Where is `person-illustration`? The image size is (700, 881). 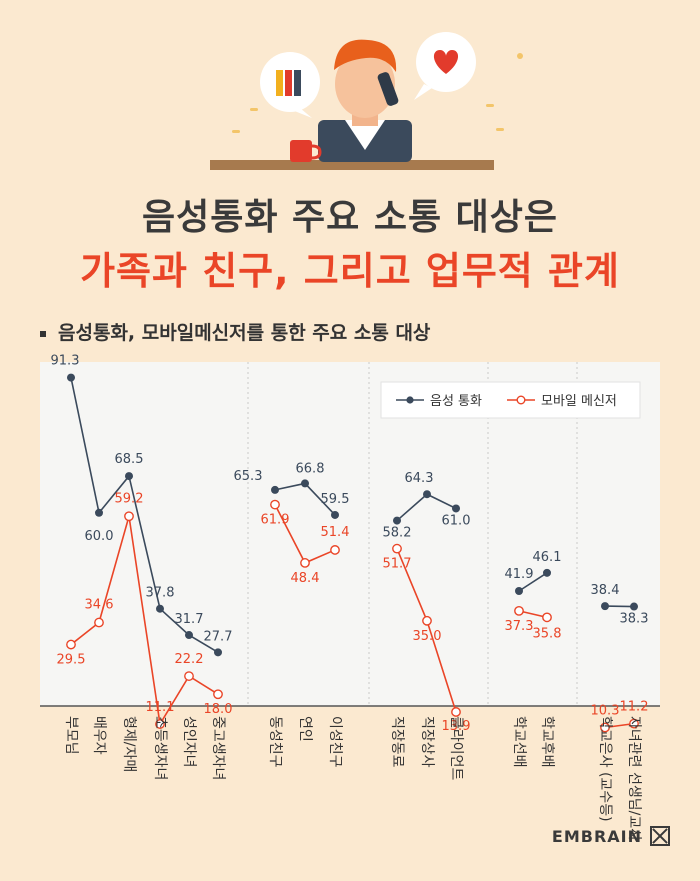 person-illustration is located at coordinates (365, 100).